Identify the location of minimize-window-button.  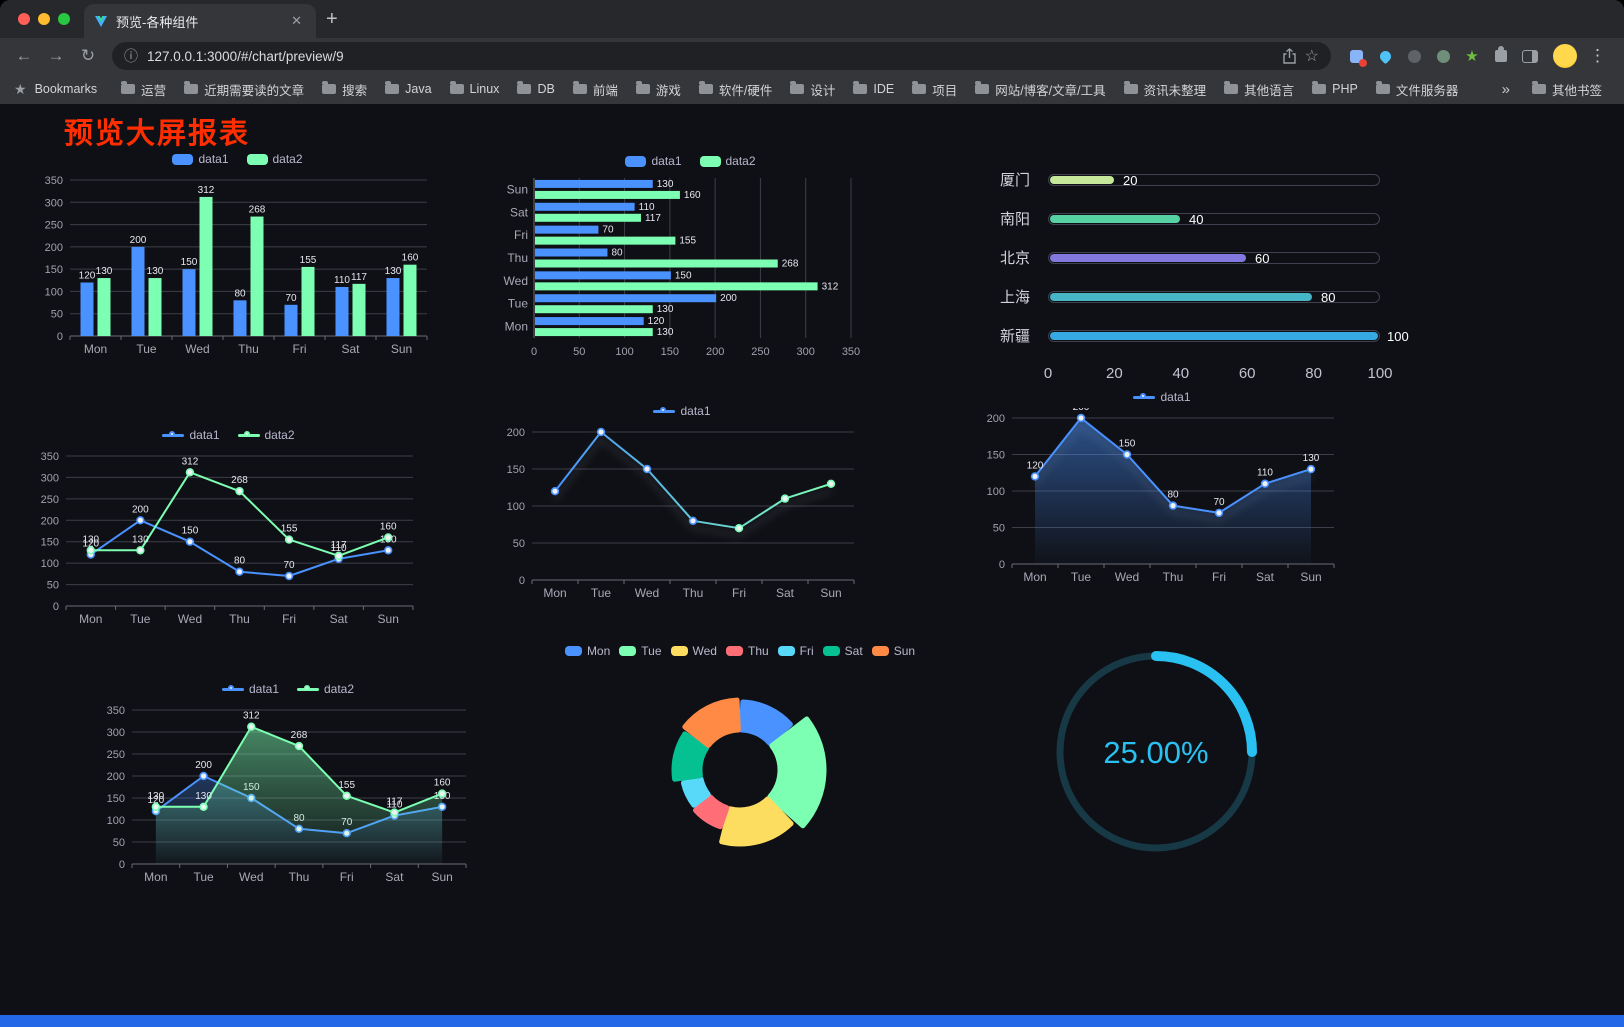
(44, 19).